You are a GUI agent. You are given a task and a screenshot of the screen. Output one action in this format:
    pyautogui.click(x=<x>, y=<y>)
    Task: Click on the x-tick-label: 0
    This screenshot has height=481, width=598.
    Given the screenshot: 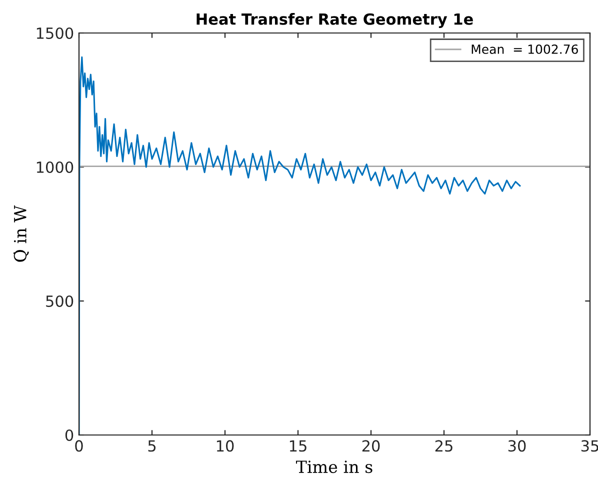 What is the action you would take?
    pyautogui.click(x=79, y=446)
    